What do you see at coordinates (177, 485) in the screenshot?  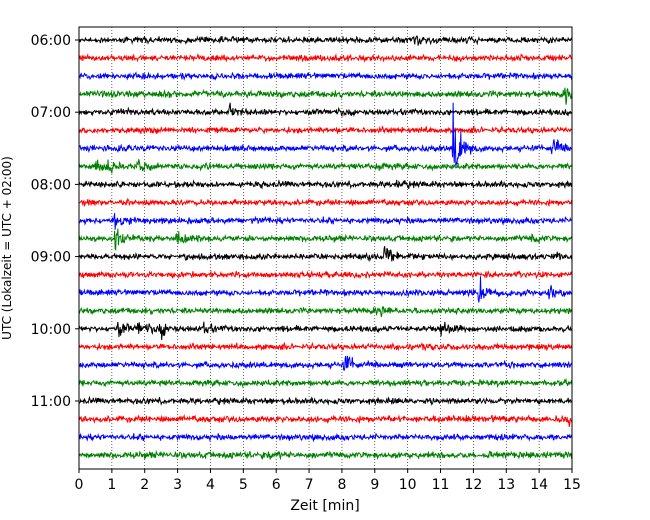 I see `x-tick-label: 3` at bounding box center [177, 485].